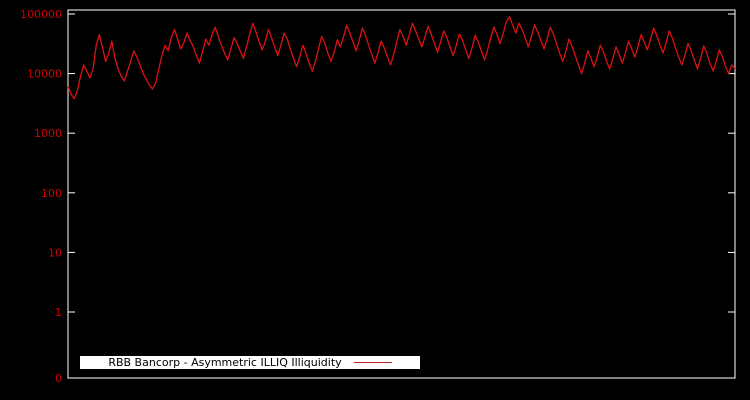 The width and height of the screenshot is (750, 400). What do you see at coordinates (41, 14) in the screenshot?
I see `y-tick-label: 100000` at bounding box center [41, 14].